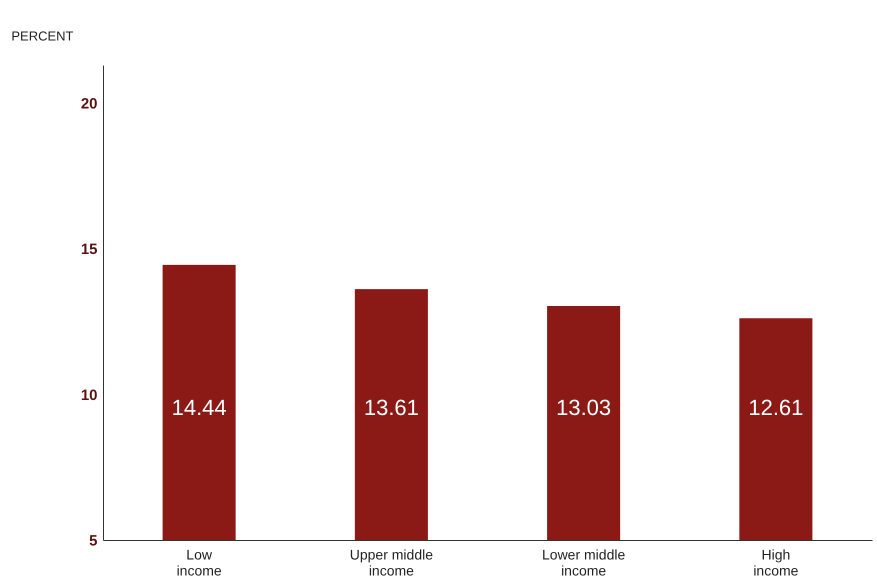 The width and height of the screenshot is (877, 583). Describe the element at coordinates (584, 407) in the screenshot. I see `data-label: 13.03` at that location.